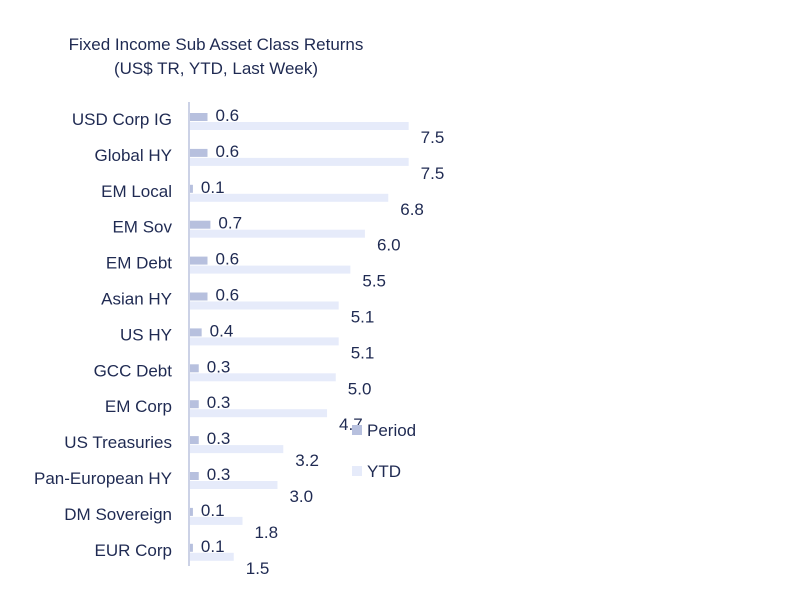 This screenshot has height=604, width=800. What do you see at coordinates (122, 119) in the screenshot?
I see `category-label-usd-corp-ig: USD Corp IG` at bounding box center [122, 119].